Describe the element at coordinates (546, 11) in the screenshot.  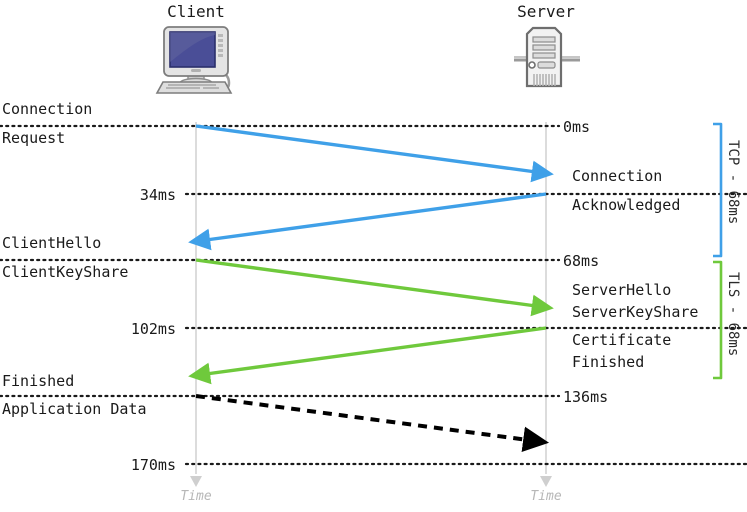
I see `server-title: Server` at that location.